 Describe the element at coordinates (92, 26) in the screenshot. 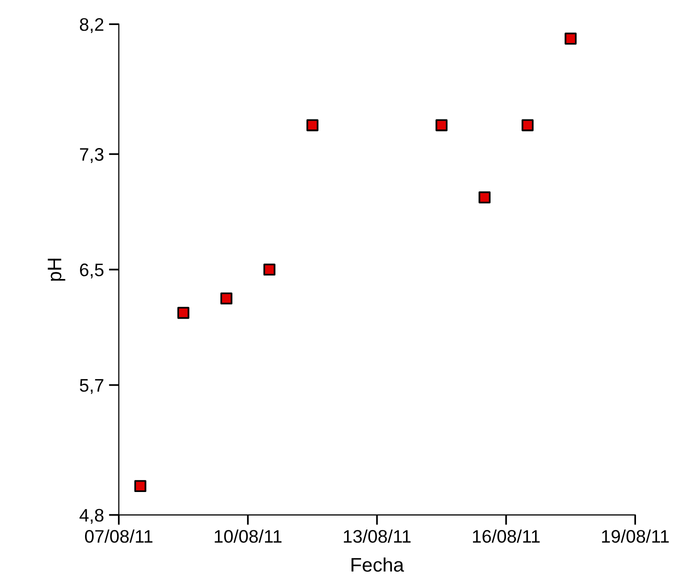

I see `y-tick-label: 8,2` at that location.